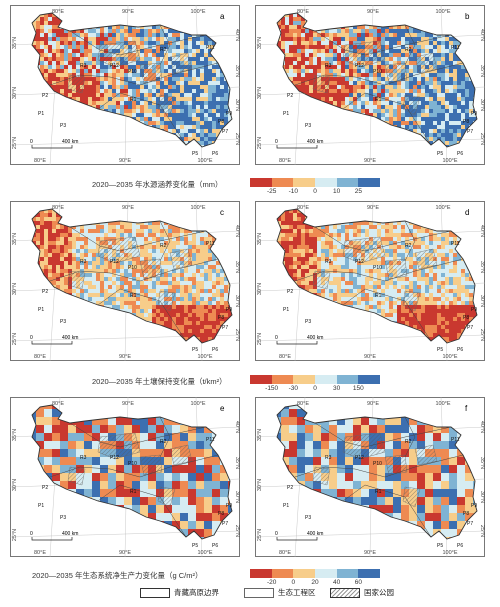 This screenshot has width=500, height=607. Describe the element at coordinates (237, 531) in the screenshot. I see `right-latitude-label: 25°N` at that location.